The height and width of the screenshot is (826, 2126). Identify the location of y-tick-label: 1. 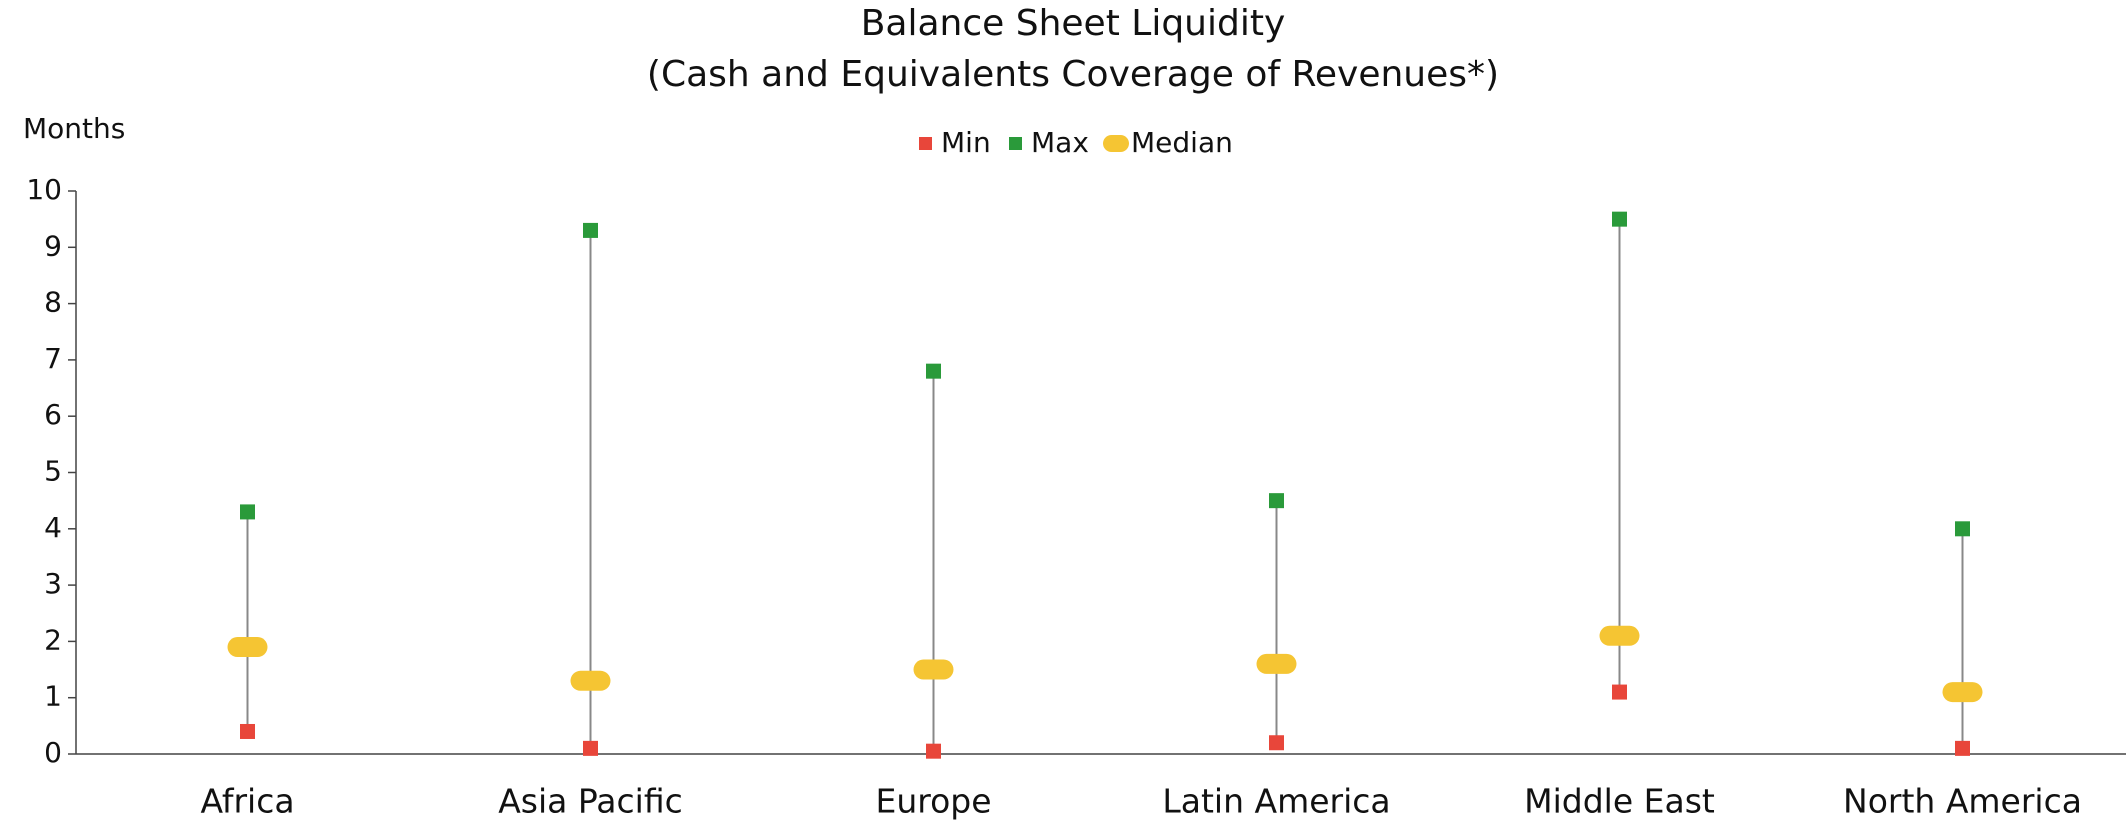
(53, 696).